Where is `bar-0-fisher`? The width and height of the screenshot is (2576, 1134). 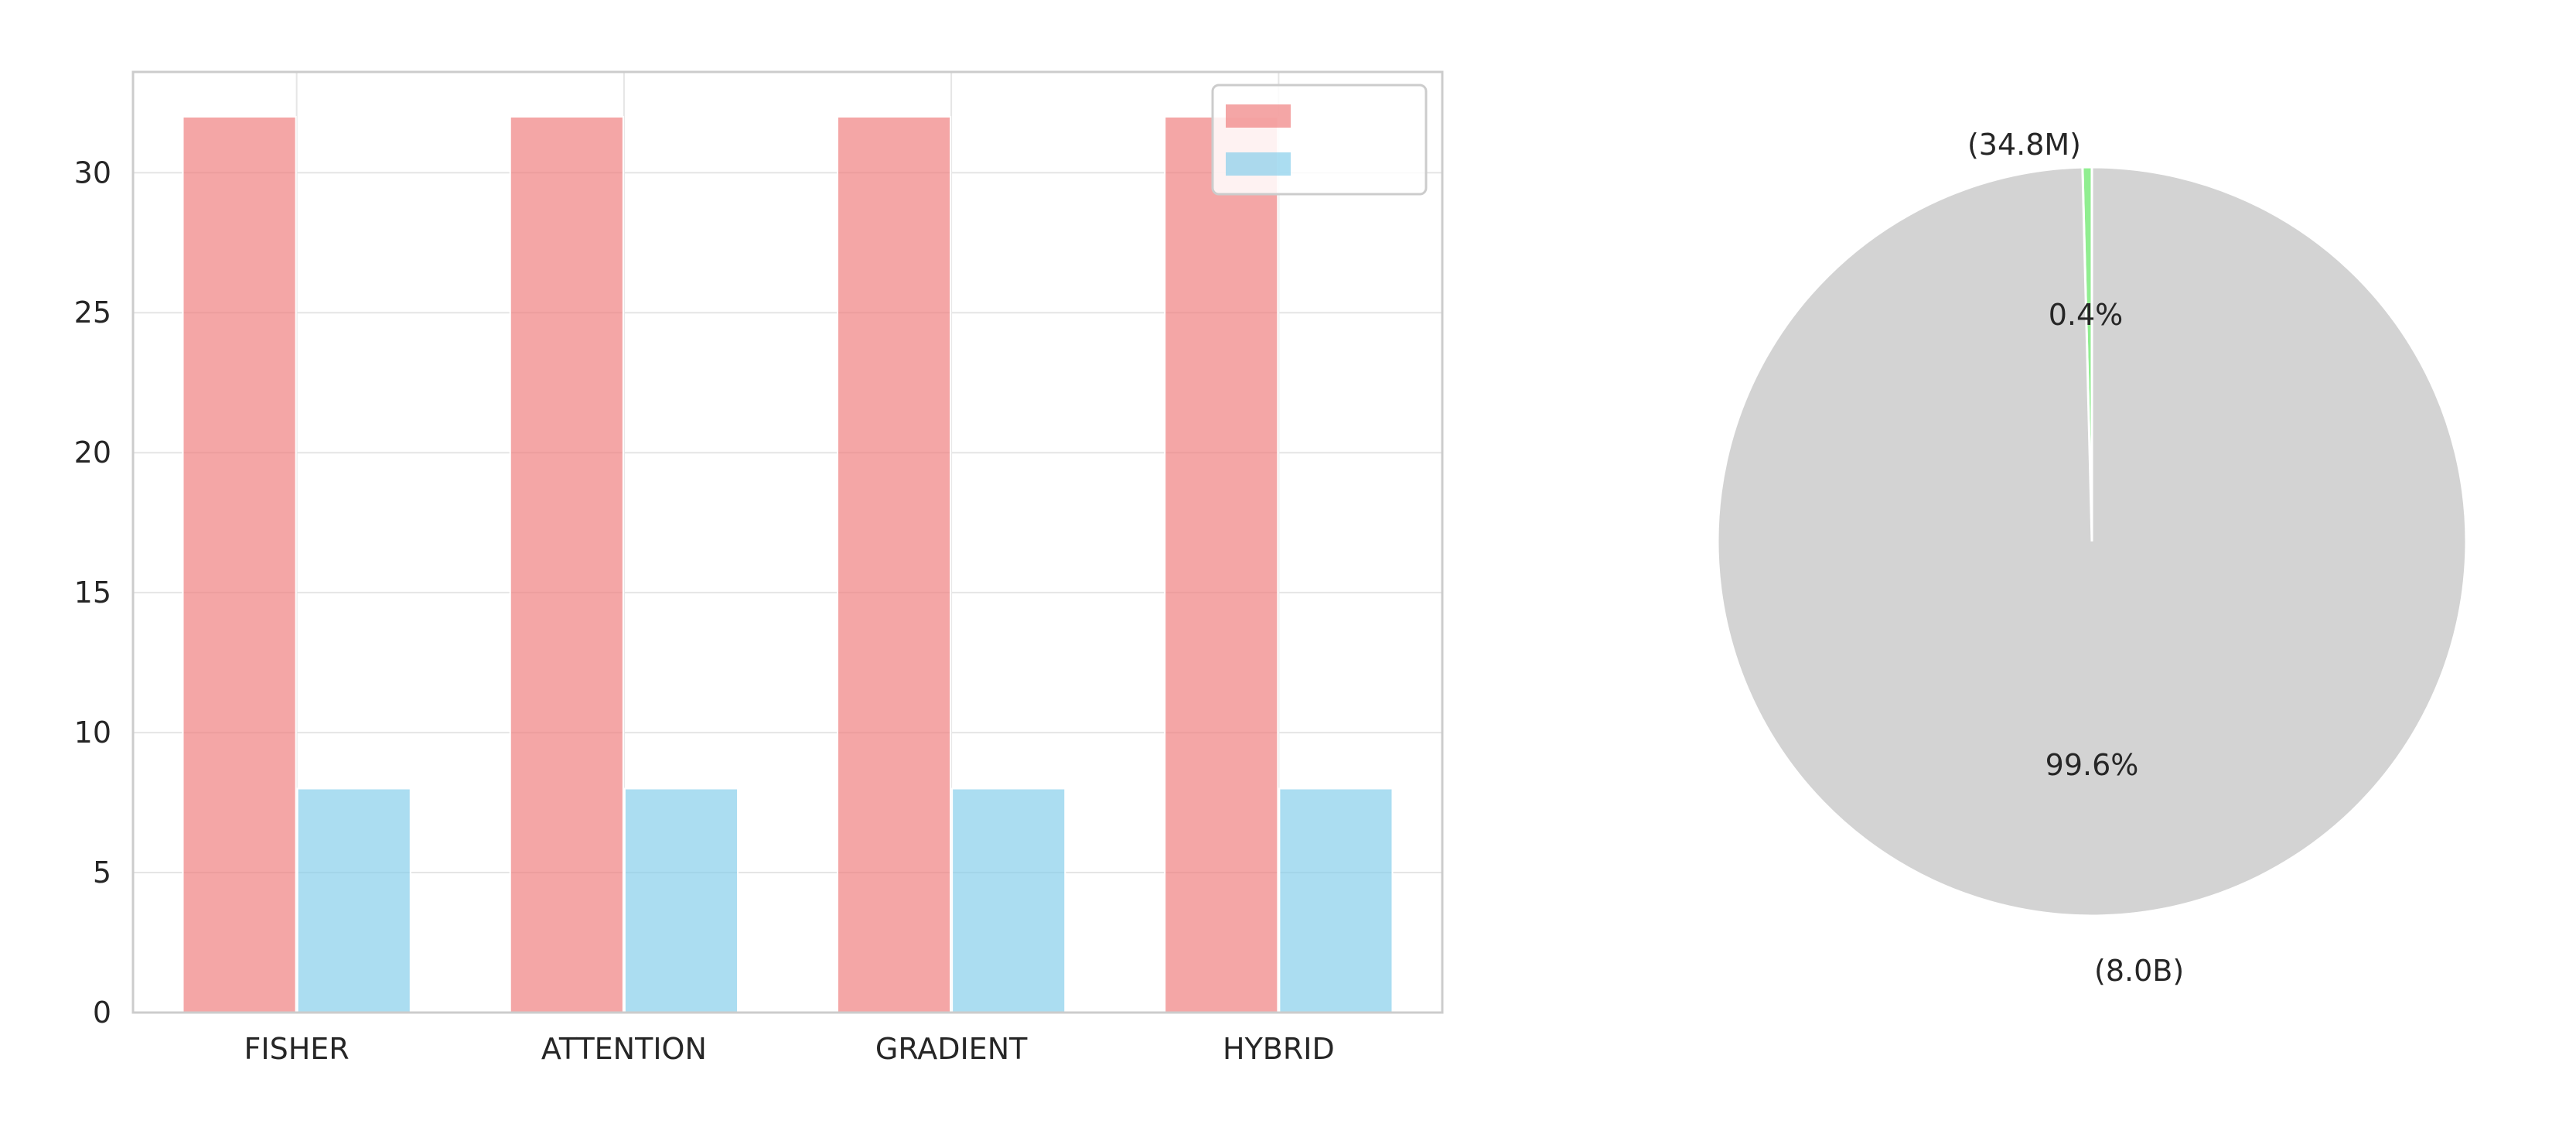
bar-0-fisher is located at coordinates (240, 564).